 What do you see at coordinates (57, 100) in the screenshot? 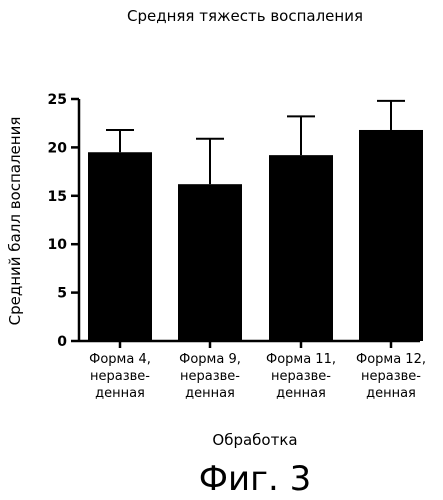
I see `y-tick-label: 25` at bounding box center [57, 100].